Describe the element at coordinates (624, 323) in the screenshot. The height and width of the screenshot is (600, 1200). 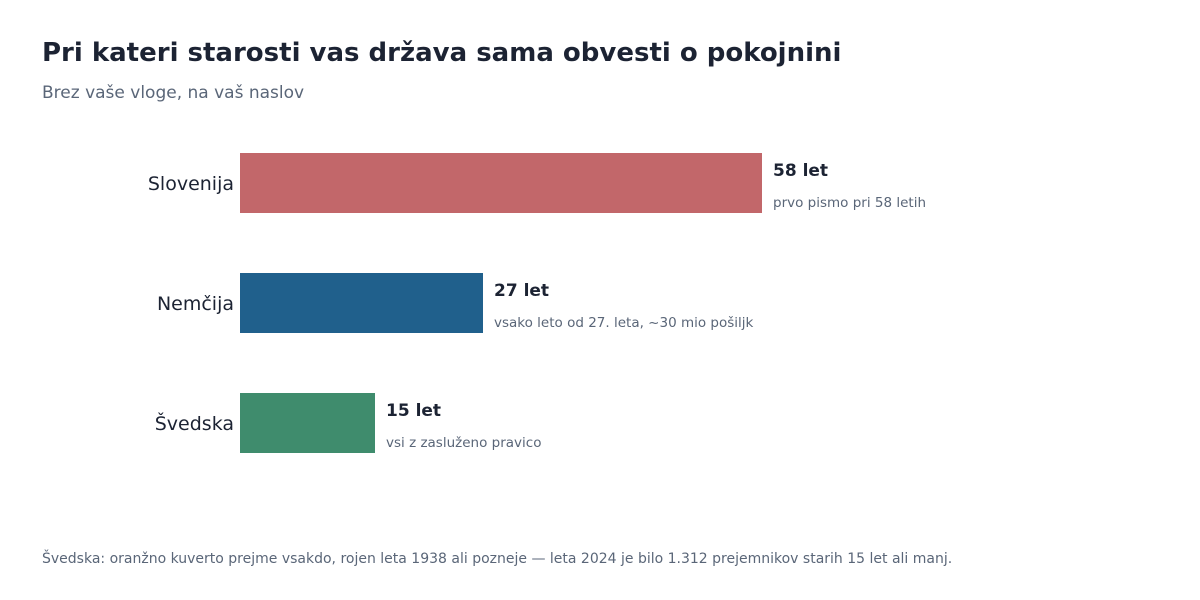
I see `bar-annotation: vsako leto od 27. leta, ~30 mio pošiljk` at that location.